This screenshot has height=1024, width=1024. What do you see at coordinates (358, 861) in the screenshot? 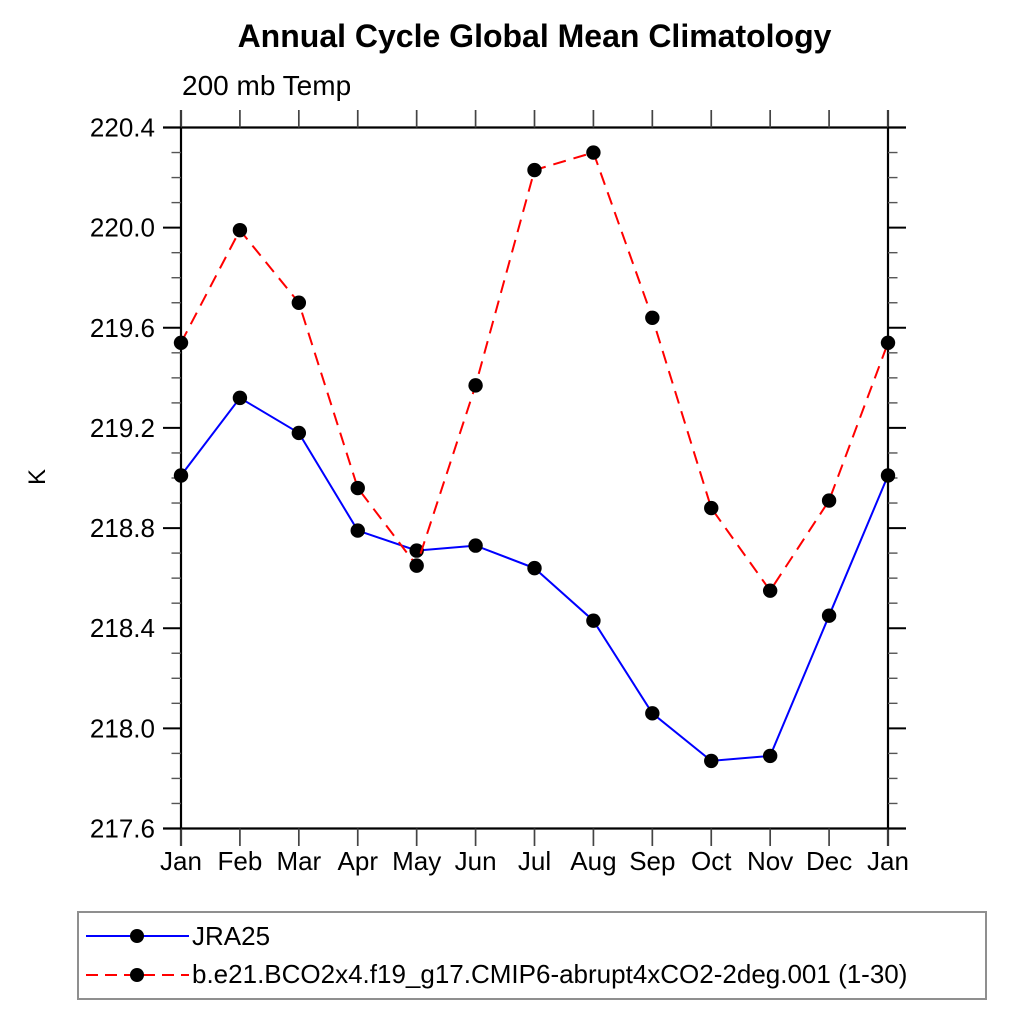
I see `x-tick-label: Apr` at bounding box center [358, 861].